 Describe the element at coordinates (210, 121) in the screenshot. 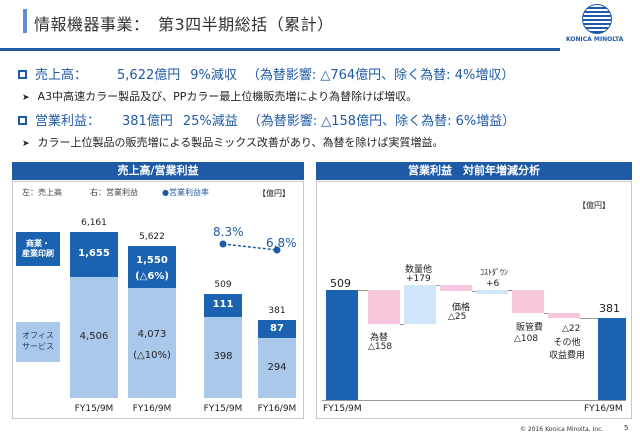

I see `bullet-profit-change: 25%減益` at that location.